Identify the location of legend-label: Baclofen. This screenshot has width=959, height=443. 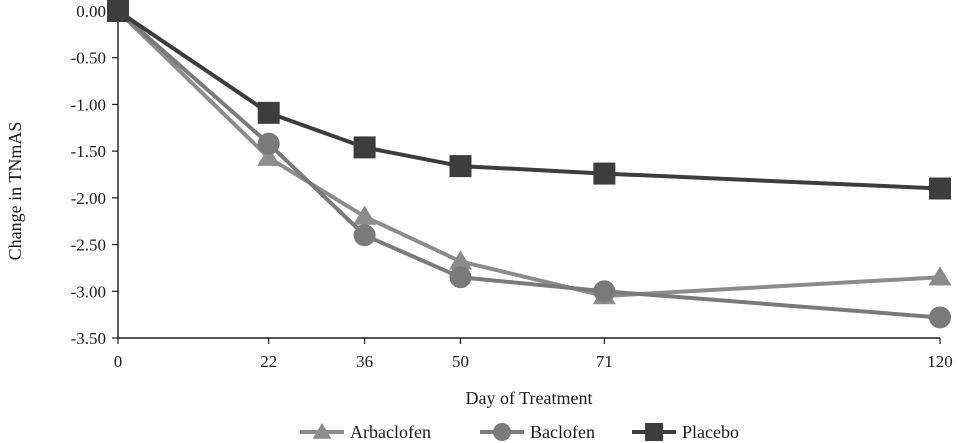
(562, 432).